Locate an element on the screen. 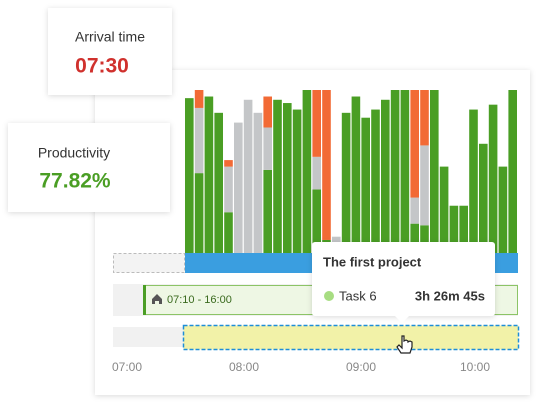  time-label: 08:00 is located at coordinates (244, 367).